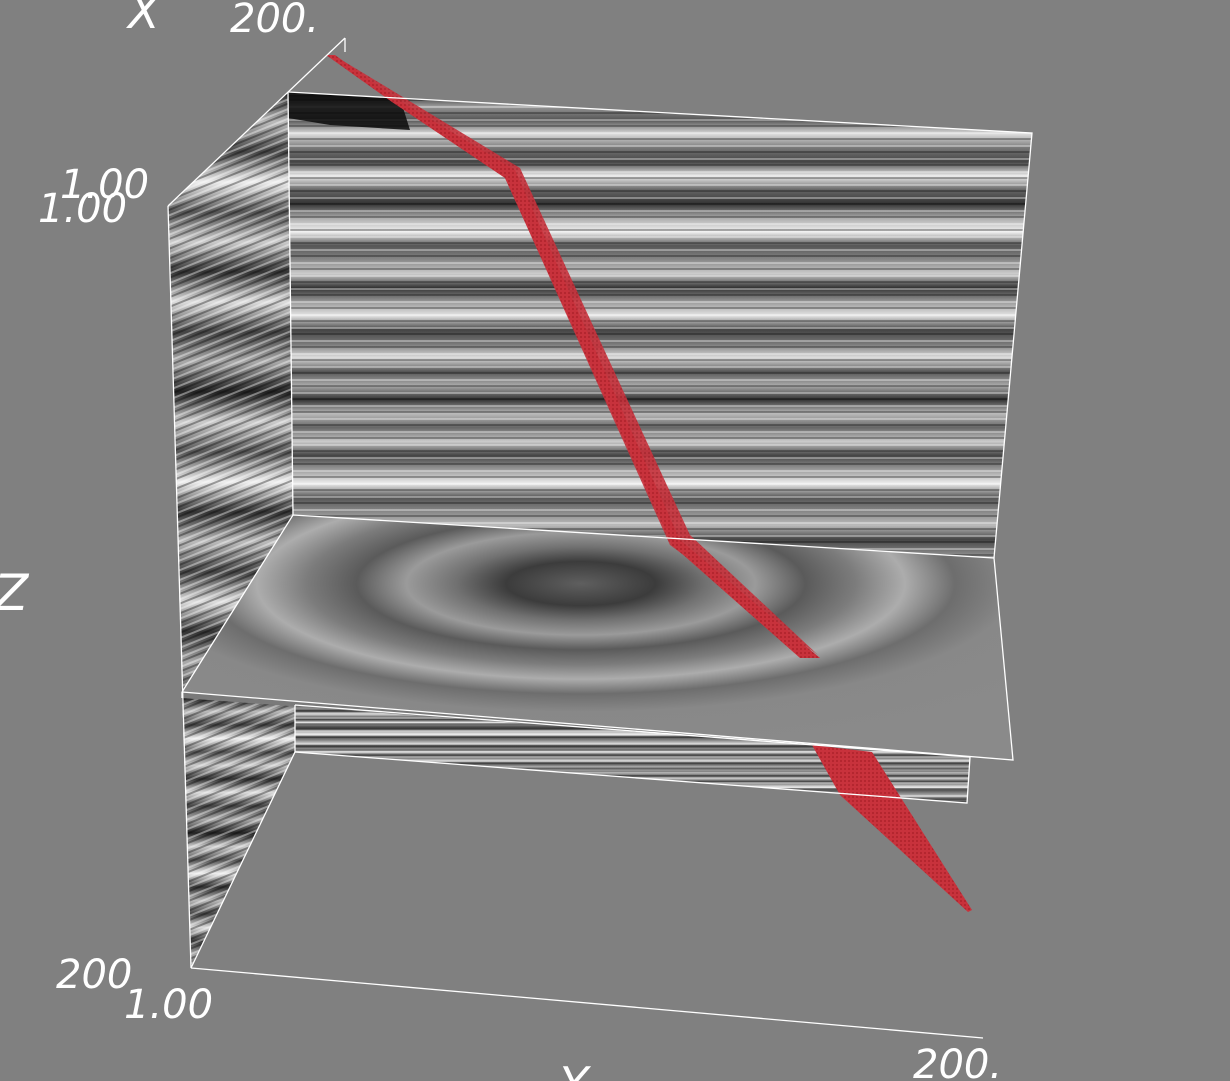 The height and width of the screenshot is (1081, 1230). Describe the element at coordinates (231, 530) in the screenshot. I see `vertical-slice-left` at that location.